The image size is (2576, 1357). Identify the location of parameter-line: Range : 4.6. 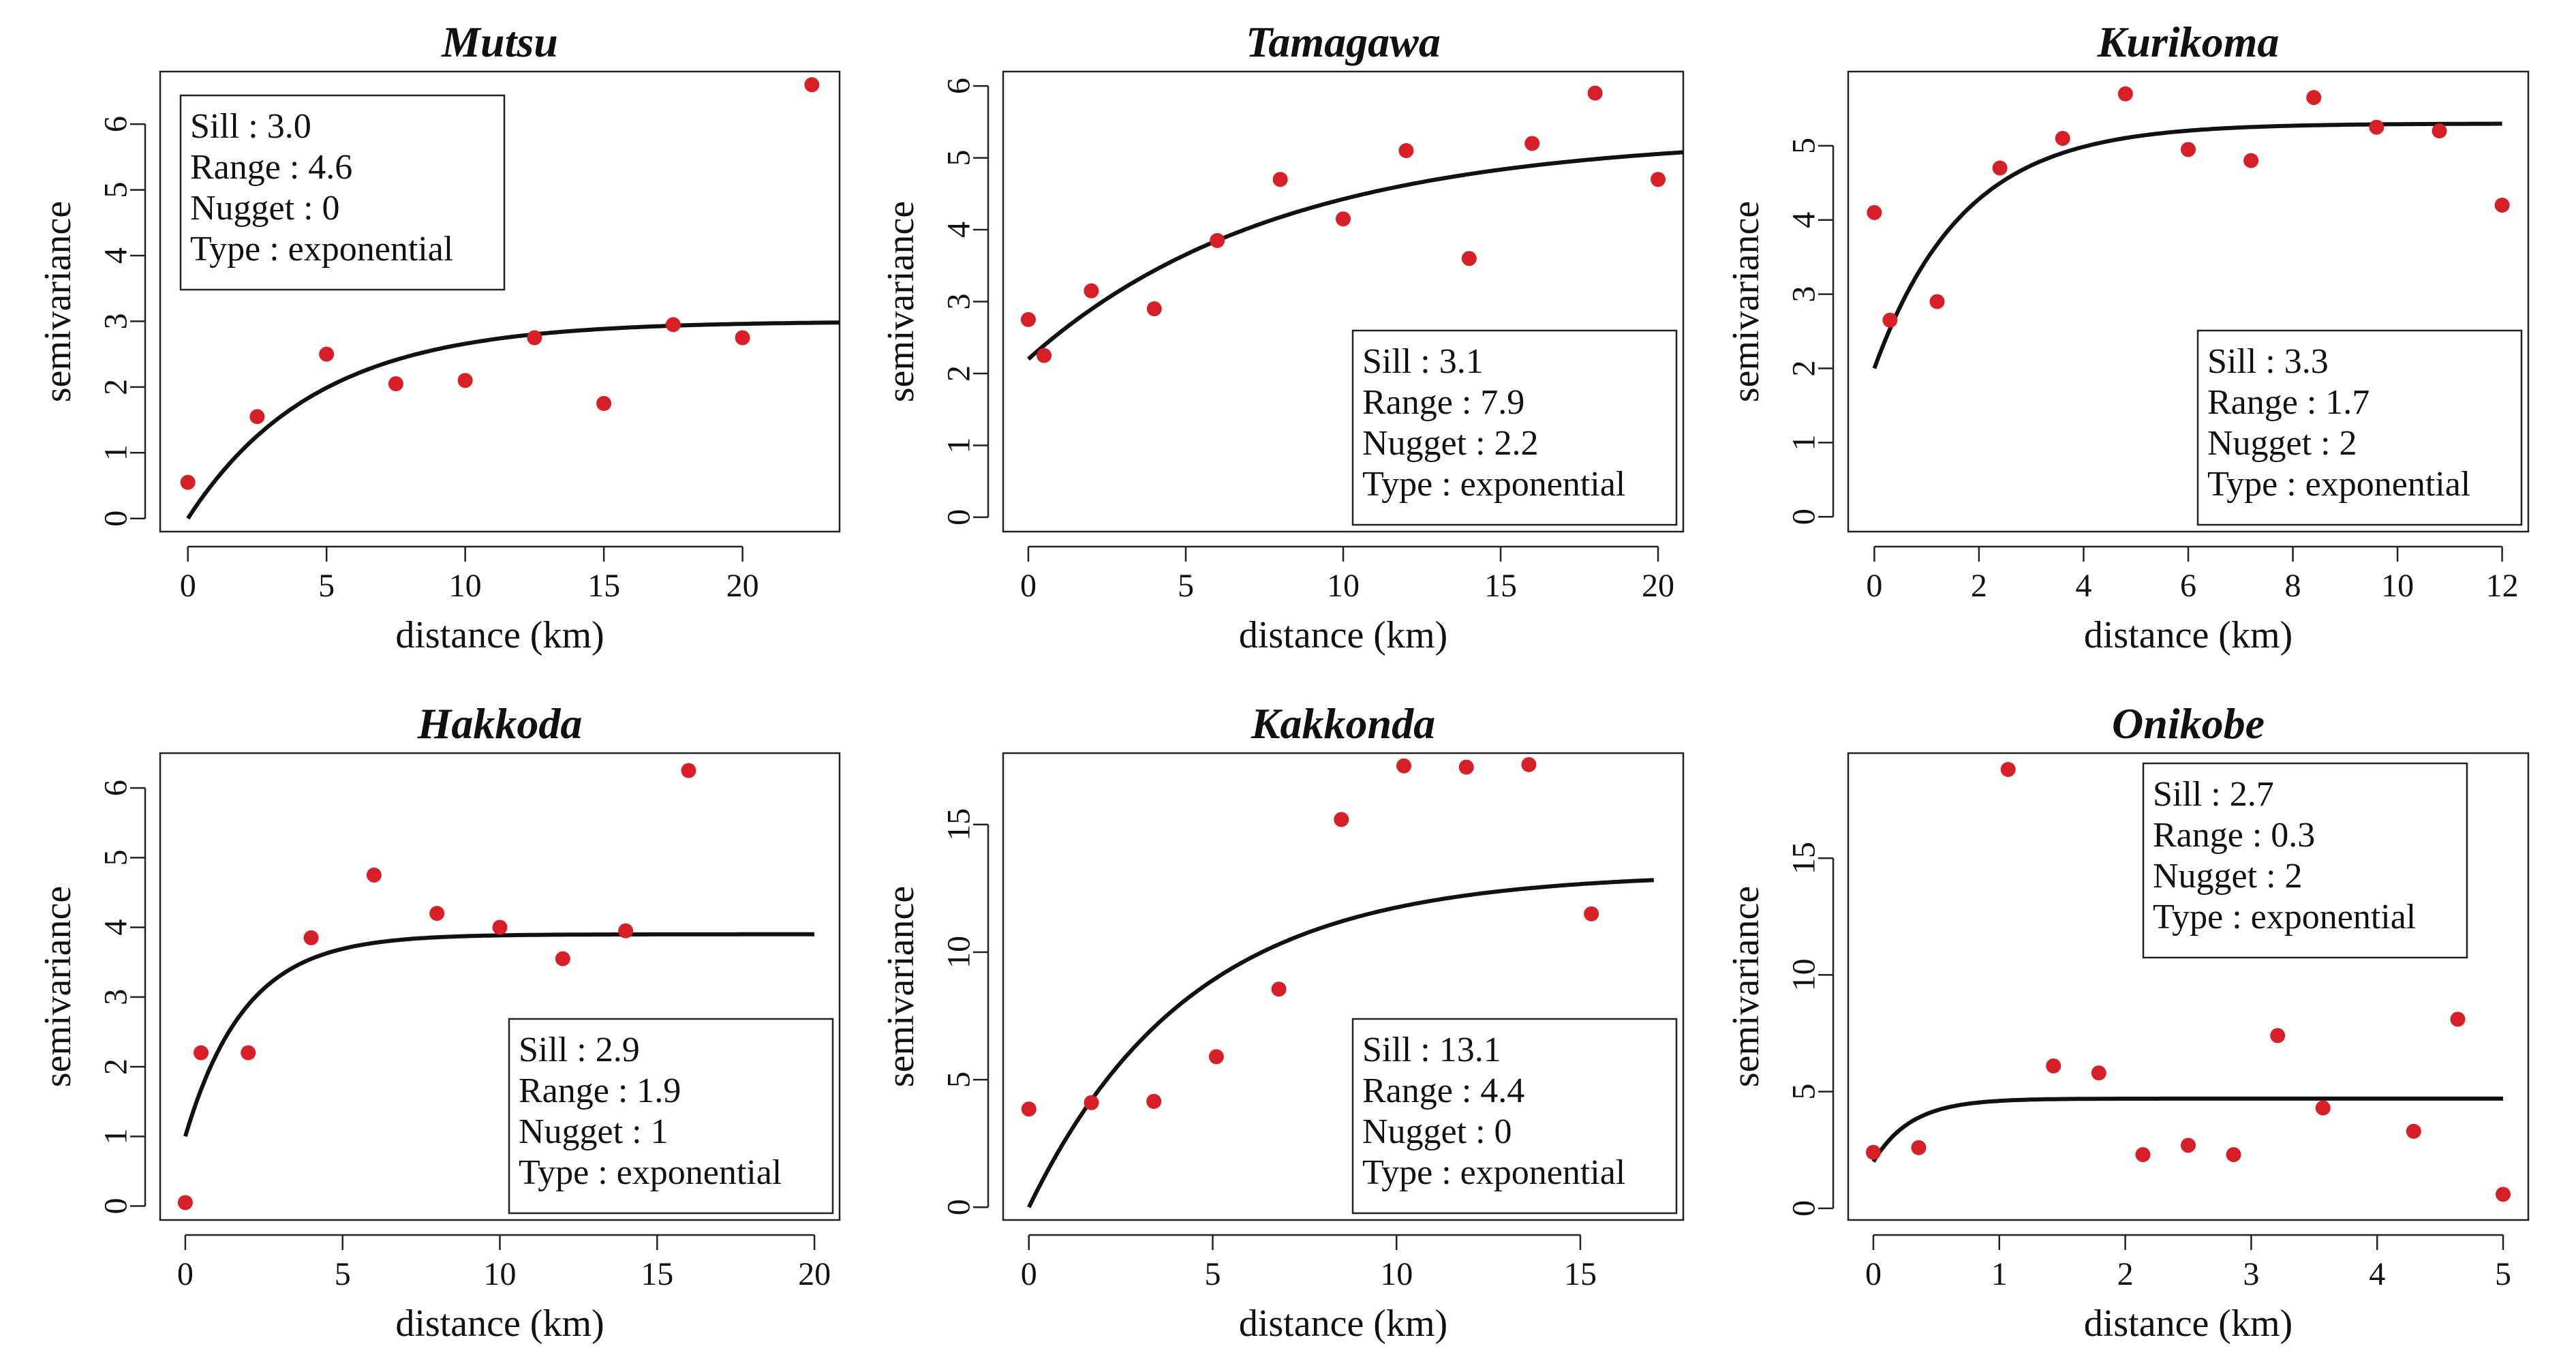
(271, 167).